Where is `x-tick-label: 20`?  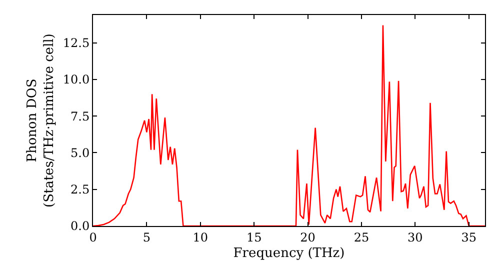
x-tick-label: 20 is located at coordinates (308, 237).